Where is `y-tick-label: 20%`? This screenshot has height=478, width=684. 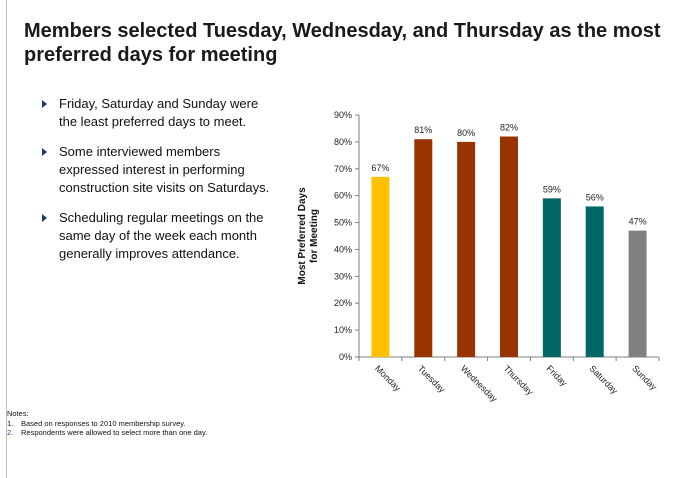
y-tick-label: 20% is located at coordinates (343, 303).